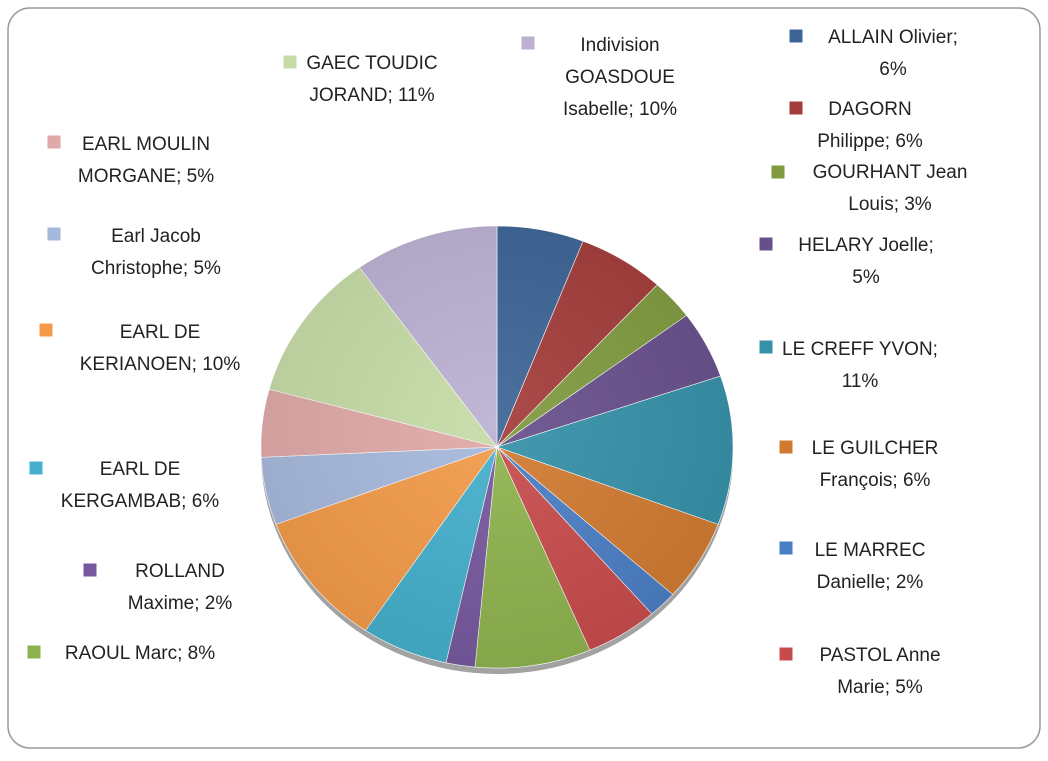  Describe the element at coordinates (890, 204) in the screenshot. I see `data-label: Louis; 3%` at that location.